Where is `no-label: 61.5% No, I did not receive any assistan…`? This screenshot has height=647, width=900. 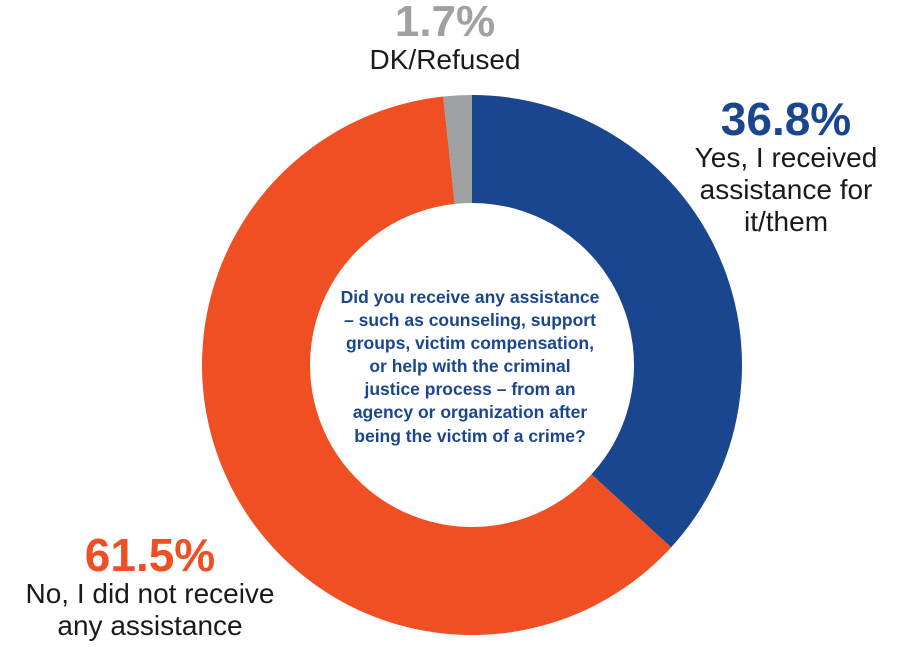 no-label: 61.5% No, I did not receive any assistan… is located at coordinates (150, 587).